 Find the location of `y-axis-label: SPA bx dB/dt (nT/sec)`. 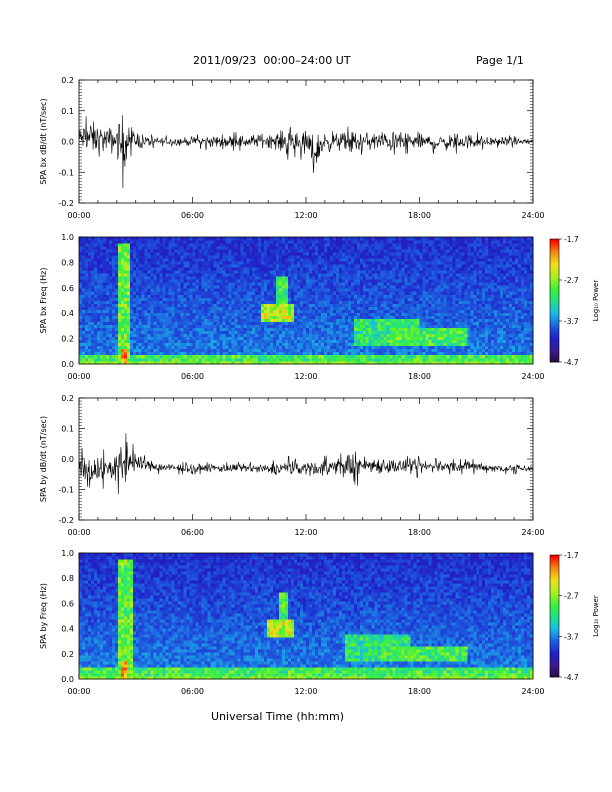

y-axis-label: SPA bx dB/dt (nT/sec) is located at coordinates (43, 141).